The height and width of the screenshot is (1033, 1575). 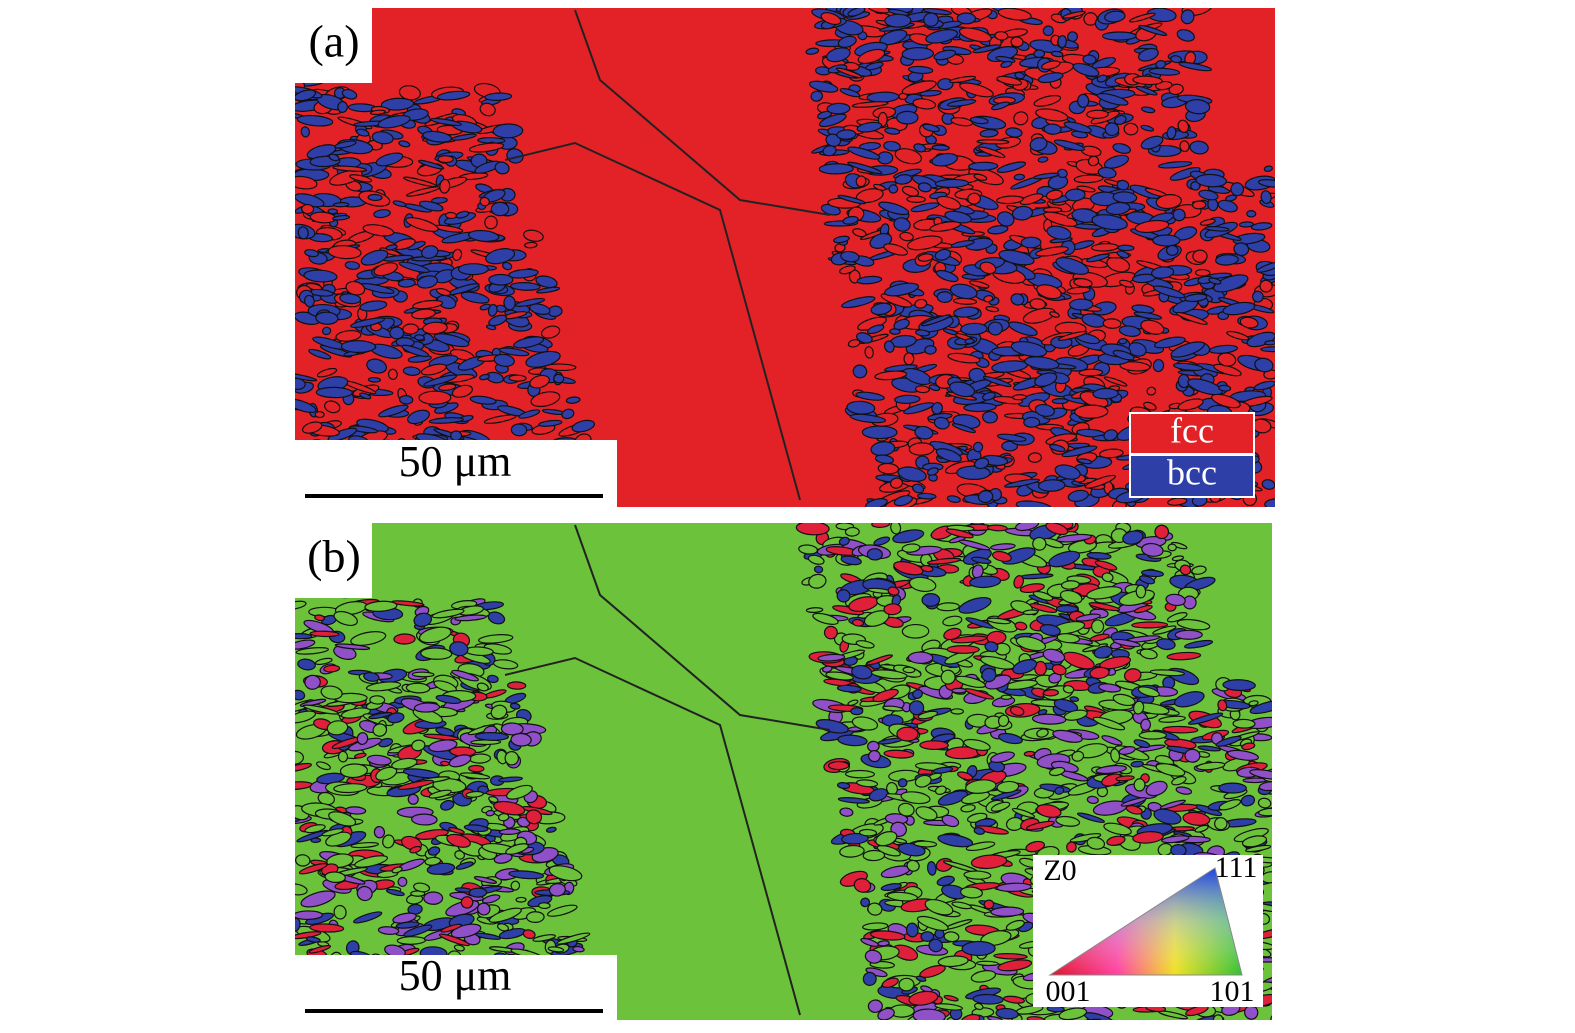 I want to click on key-corner: 111, so click(x=1236, y=867).